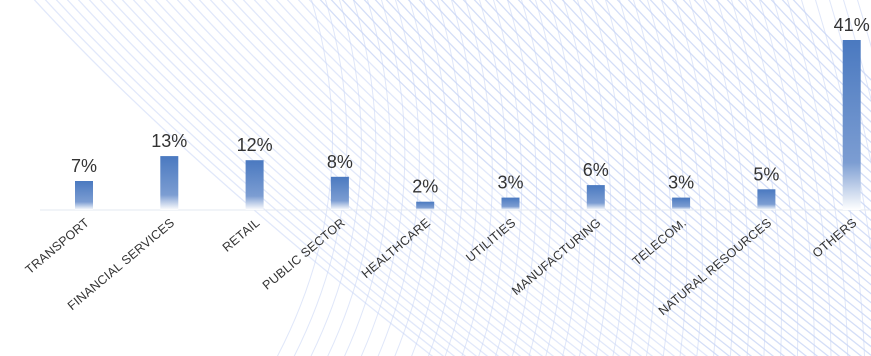  I want to click on value-label: 6%, so click(596, 170).